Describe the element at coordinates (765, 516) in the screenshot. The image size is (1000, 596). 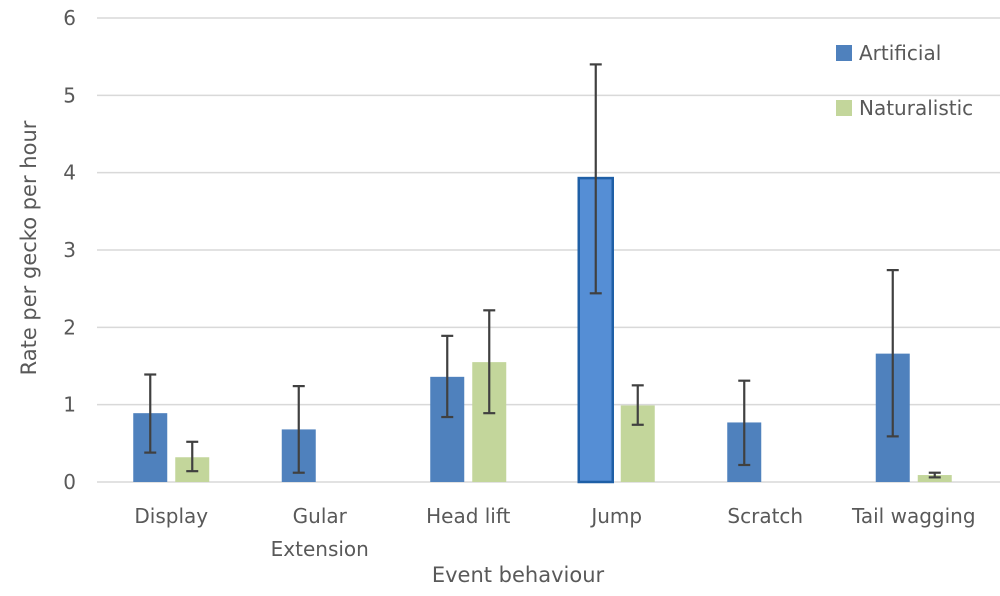
I see `x-tick-label: Scratch` at that location.